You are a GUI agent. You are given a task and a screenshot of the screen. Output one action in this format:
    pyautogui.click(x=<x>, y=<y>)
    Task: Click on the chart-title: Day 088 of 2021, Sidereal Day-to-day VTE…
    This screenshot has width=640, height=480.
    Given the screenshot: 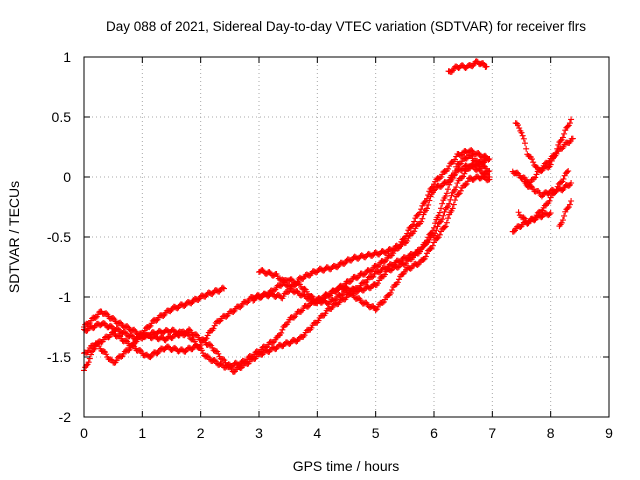 What is the action you would take?
    pyautogui.click(x=346, y=26)
    